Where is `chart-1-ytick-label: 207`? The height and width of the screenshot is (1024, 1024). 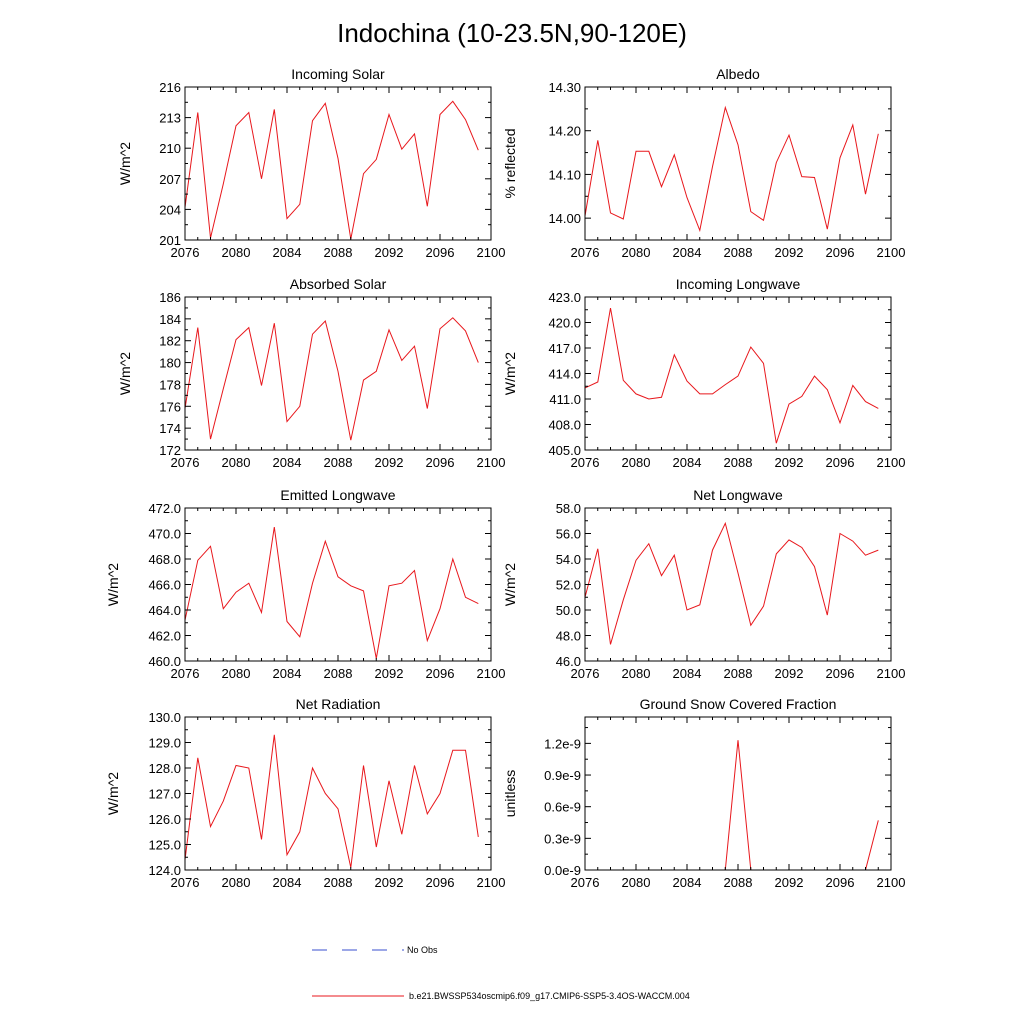
chart-1-ytick-label: 207 is located at coordinates (170, 179).